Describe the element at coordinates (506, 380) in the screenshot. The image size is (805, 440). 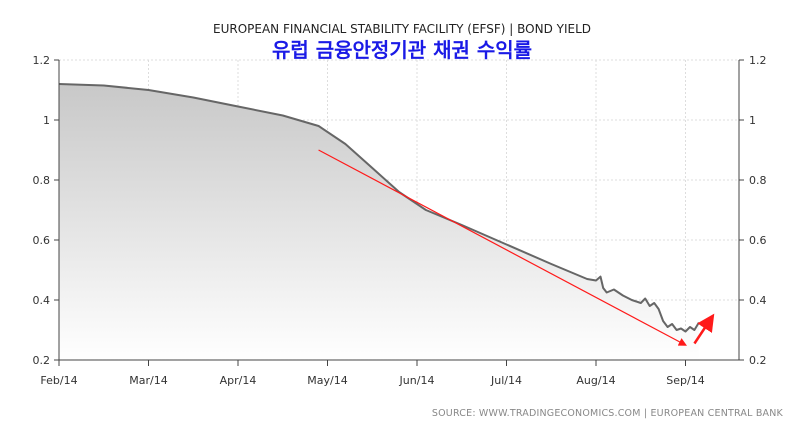
I see `x-tick-label: Jul/14` at that location.